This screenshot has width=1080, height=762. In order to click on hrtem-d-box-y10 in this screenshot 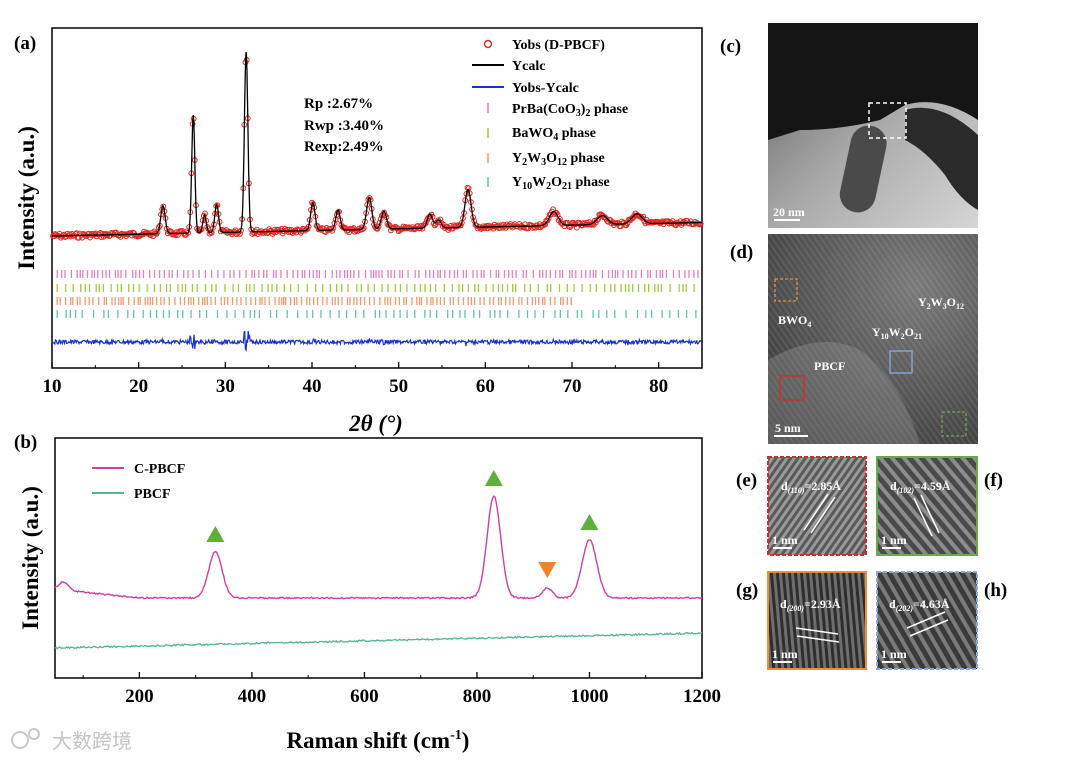, I will do `click(901, 362)`.